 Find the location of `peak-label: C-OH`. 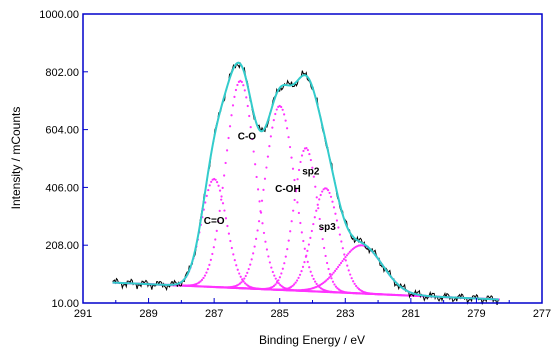

peak-label: C-OH is located at coordinates (288, 189).